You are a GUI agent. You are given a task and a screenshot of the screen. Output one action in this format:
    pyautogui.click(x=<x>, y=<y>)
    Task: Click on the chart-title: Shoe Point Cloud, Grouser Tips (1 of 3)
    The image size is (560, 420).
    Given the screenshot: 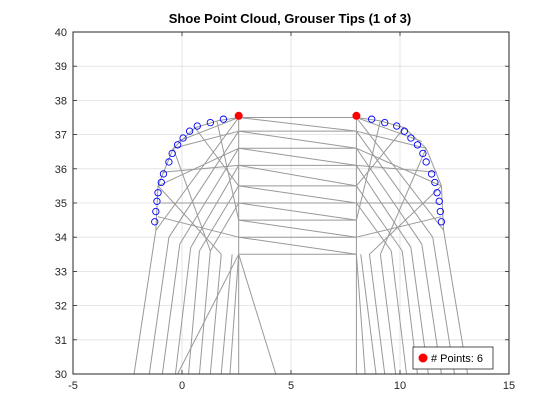 What is the action you would take?
    pyautogui.click(x=290, y=18)
    